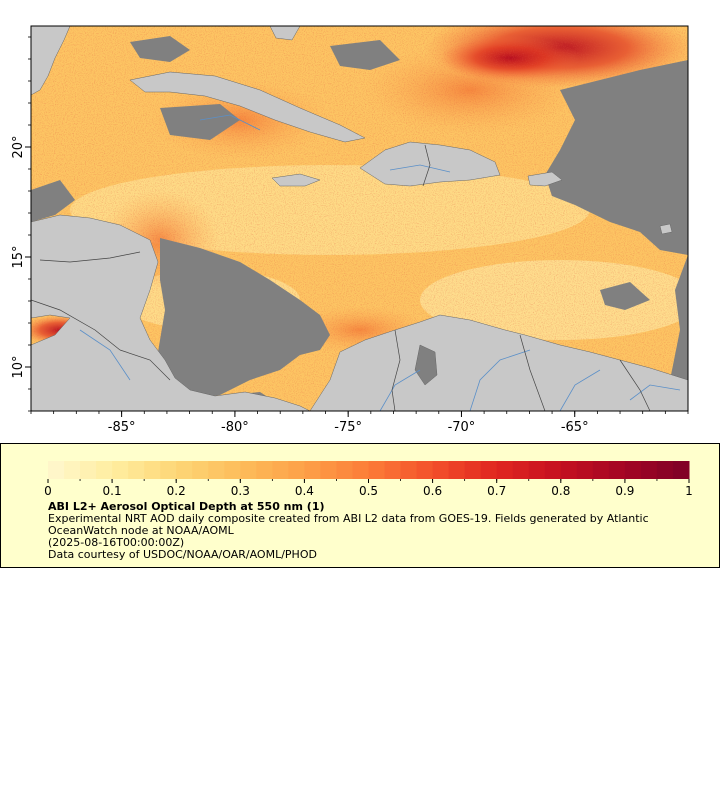  Describe the element at coordinates (176, 491) in the screenshot. I see `colorbar-tick-label: 0.2` at that location.